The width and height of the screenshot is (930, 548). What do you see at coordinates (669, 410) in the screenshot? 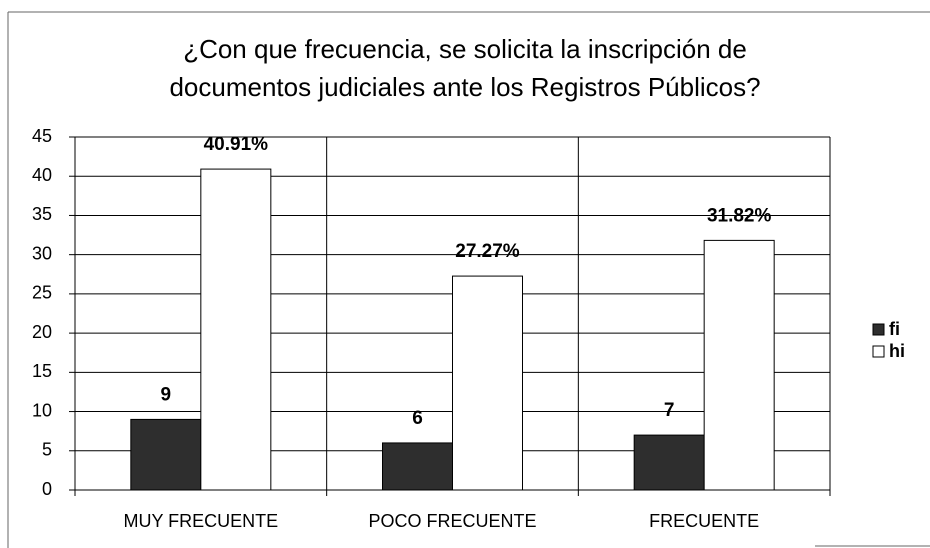
I see `data-label: 7` at bounding box center [669, 410].